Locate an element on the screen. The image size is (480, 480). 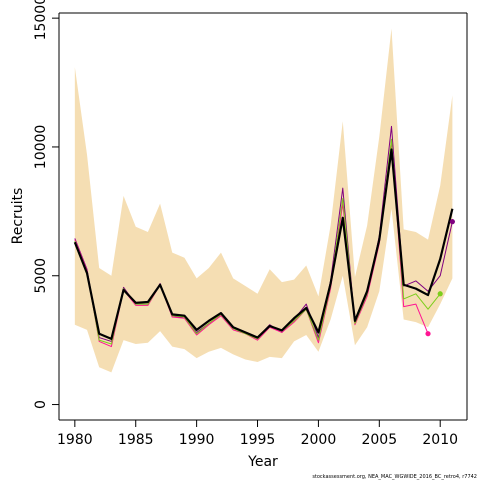
x-tick-label-1995: 1995 is located at coordinates (258, 440).